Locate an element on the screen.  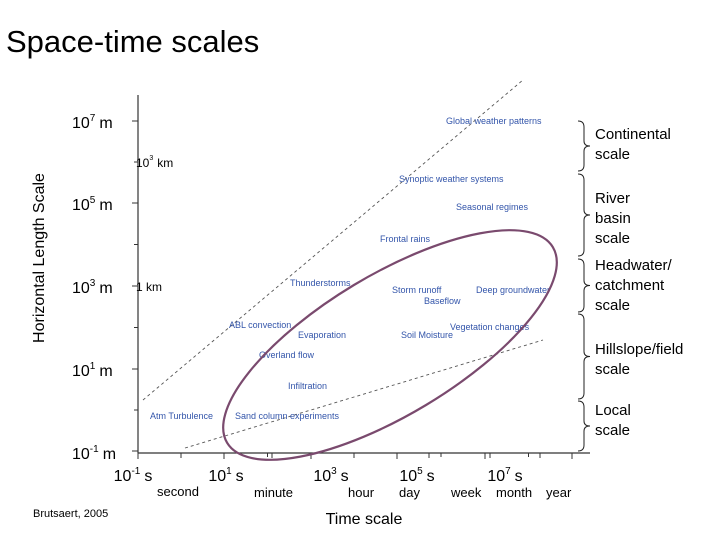
phenomenon-label: Seasonal regimes is located at coordinates (492, 207).